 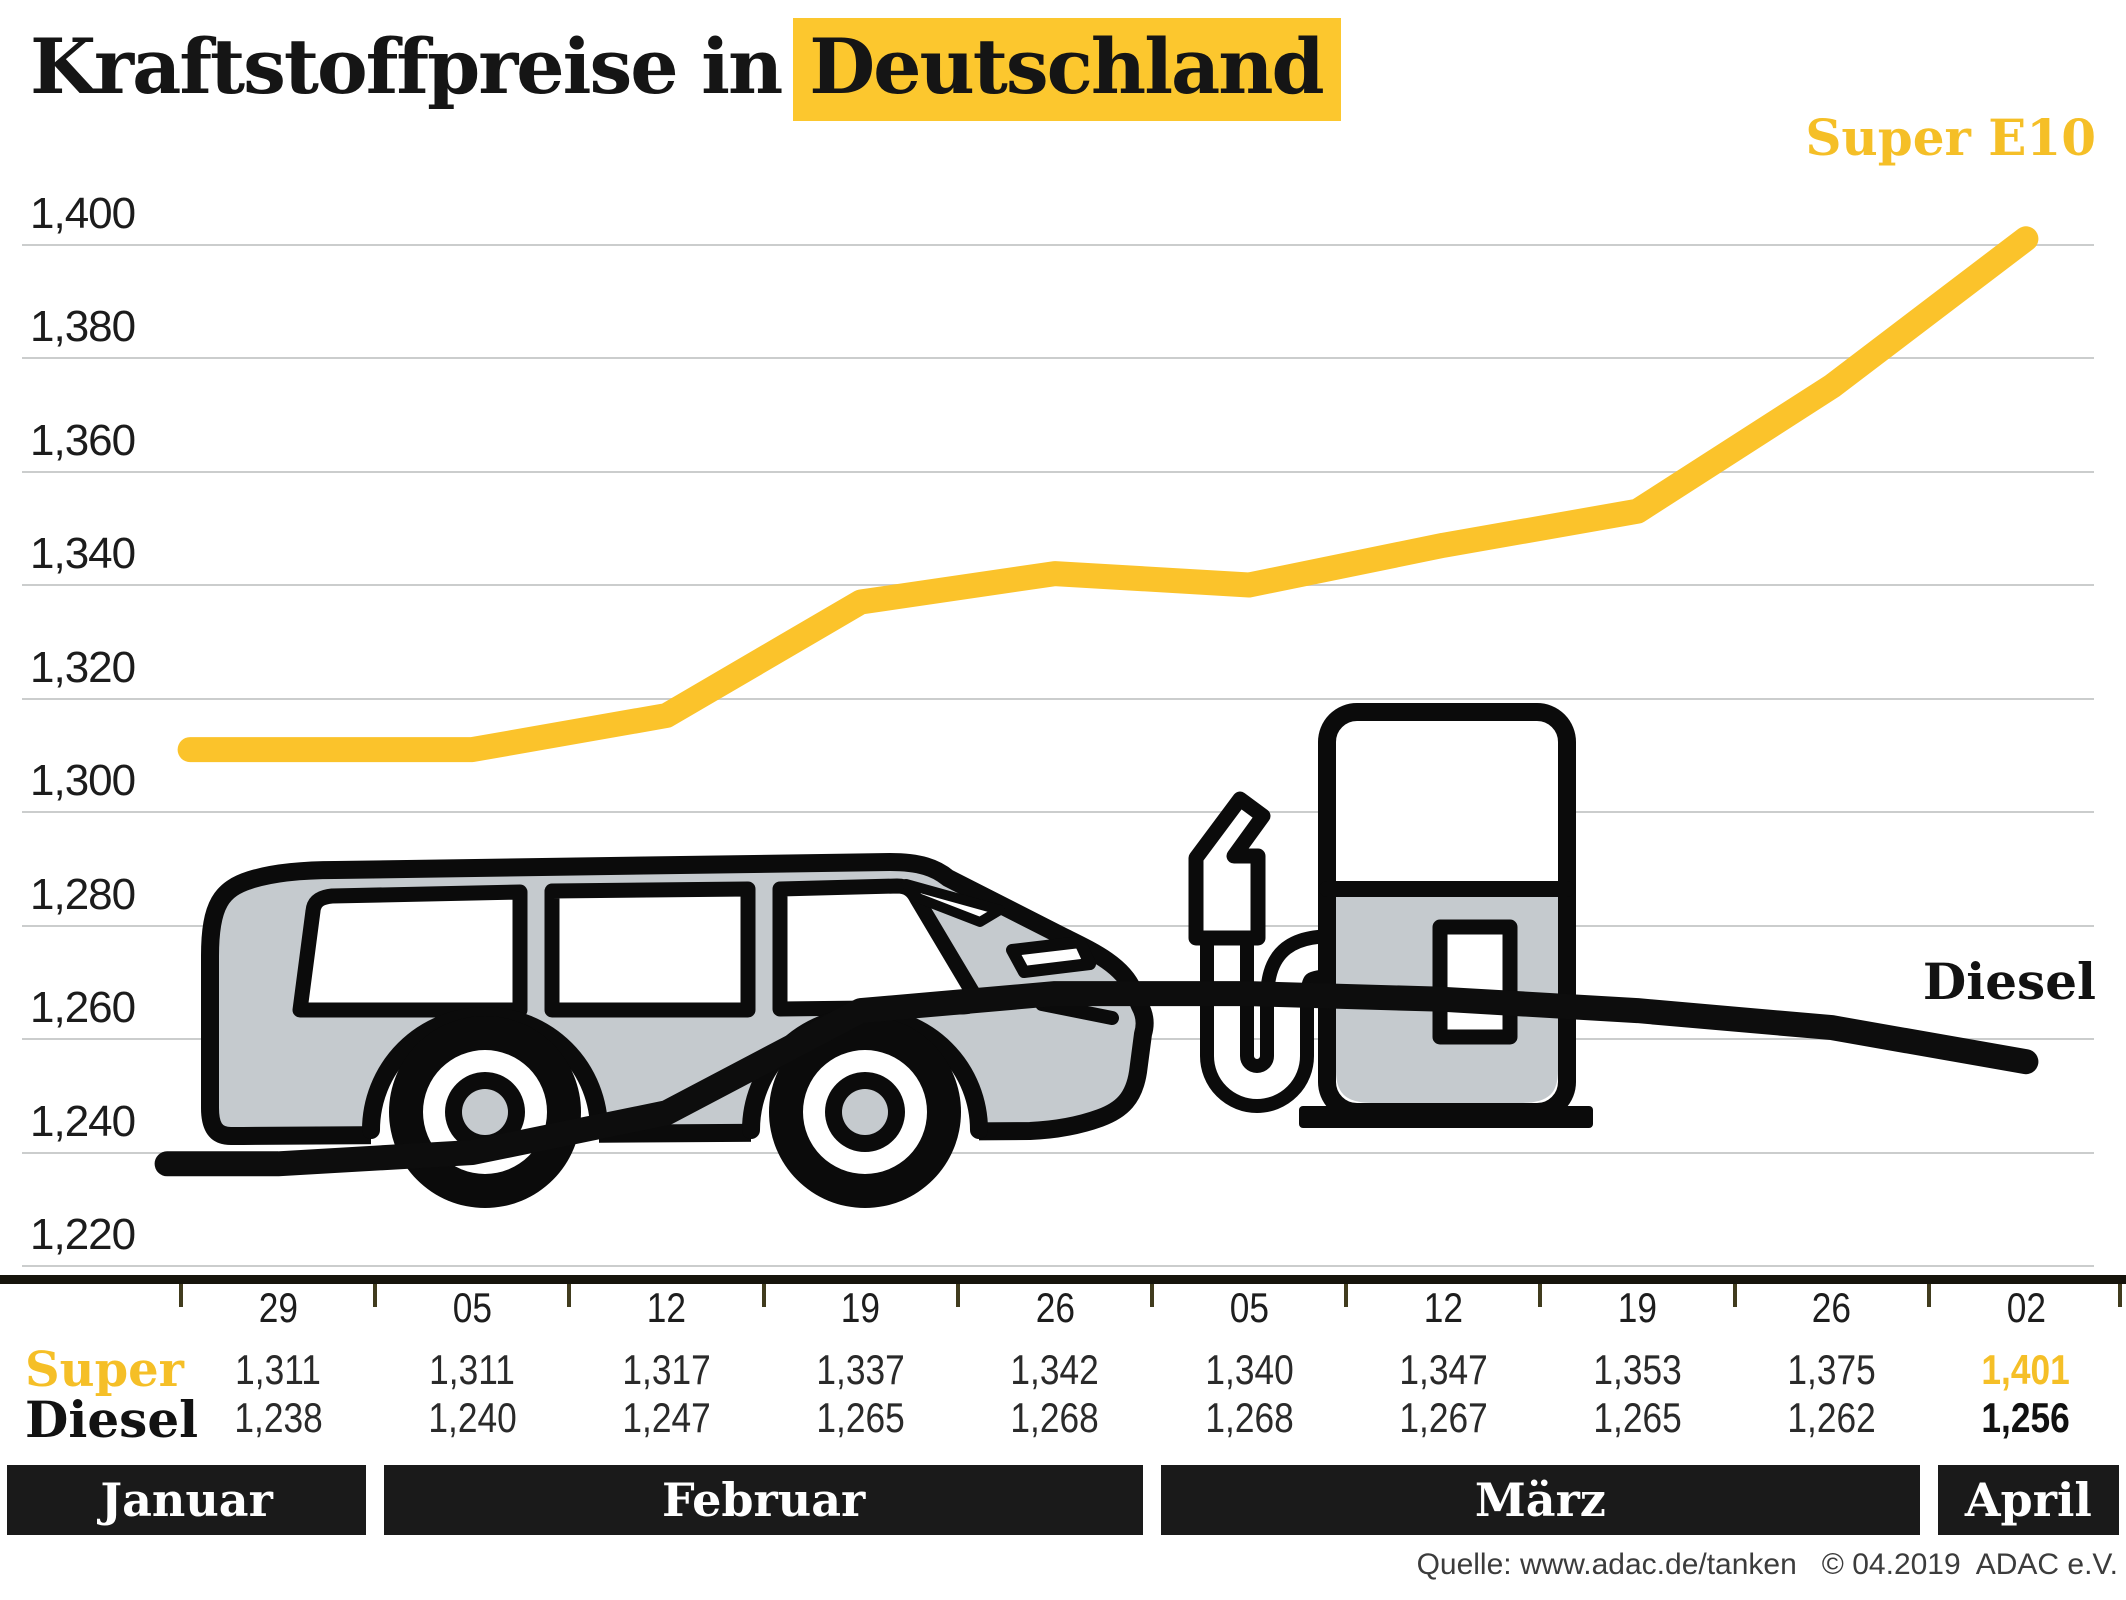 What do you see at coordinates (1055, 1369) in the screenshot?
I see `super-value-cell: 1,342` at bounding box center [1055, 1369].